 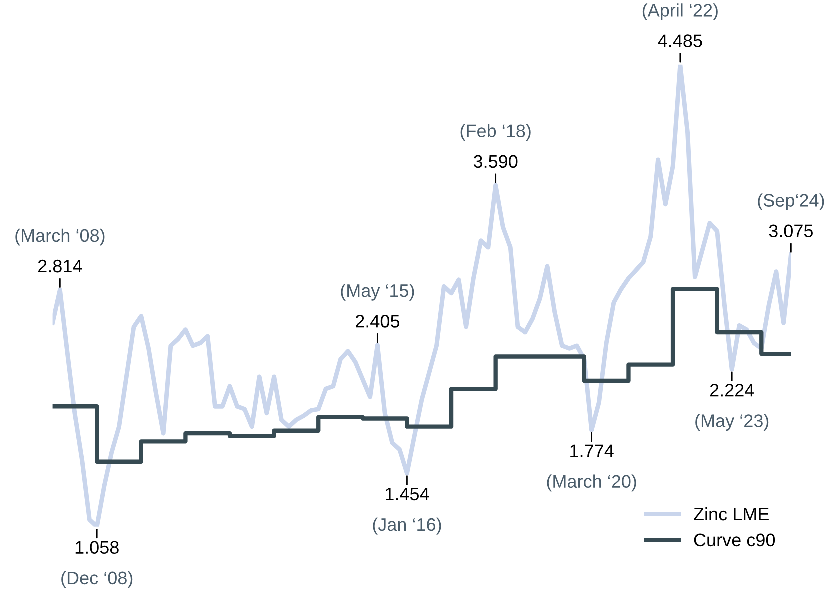 What do you see at coordinates (735, 540) in the screenshot?
I see `legend-label: Curve c90` at bounding box center [735, 540].